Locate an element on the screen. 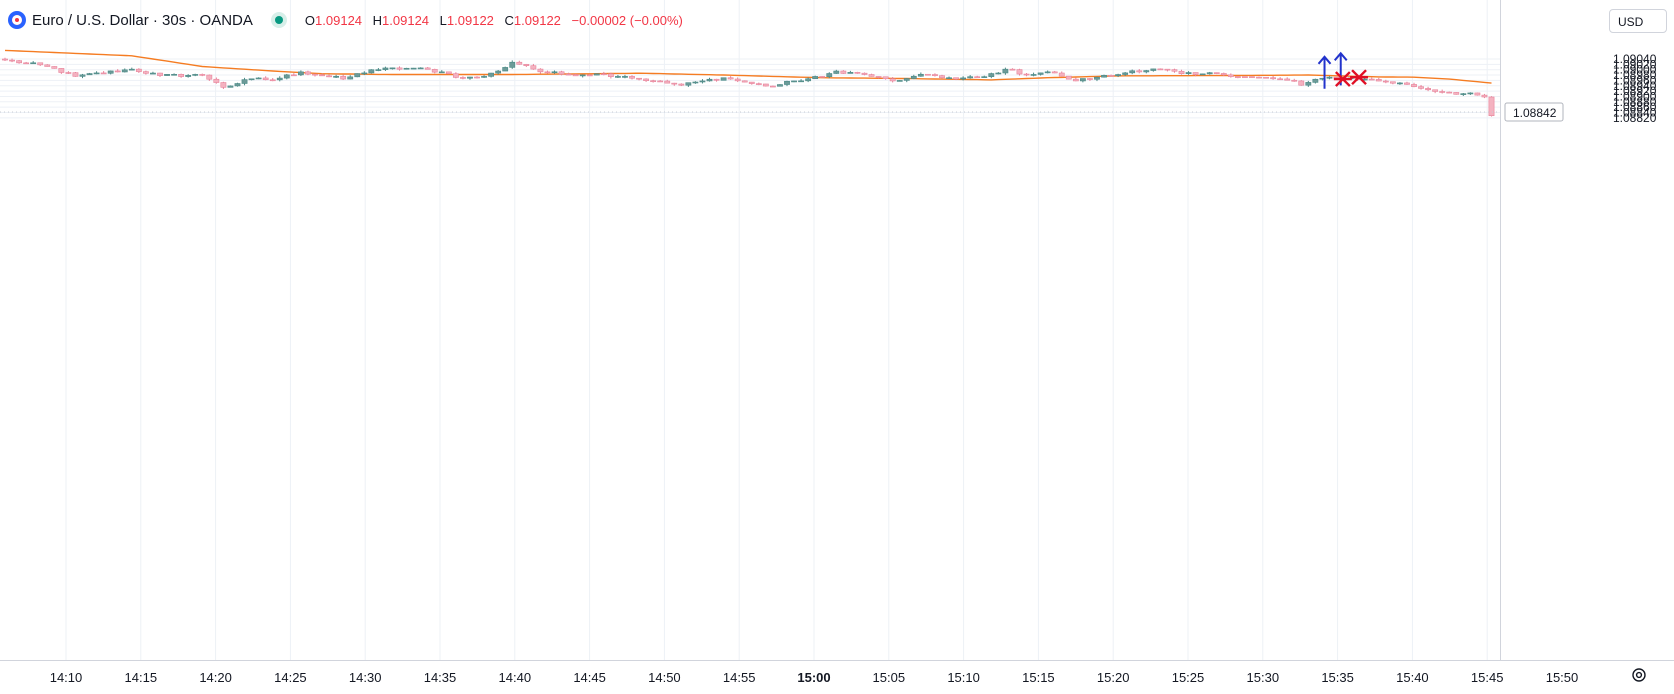  time-tick-label: 15:15 is located at coordinates (1038, 677).